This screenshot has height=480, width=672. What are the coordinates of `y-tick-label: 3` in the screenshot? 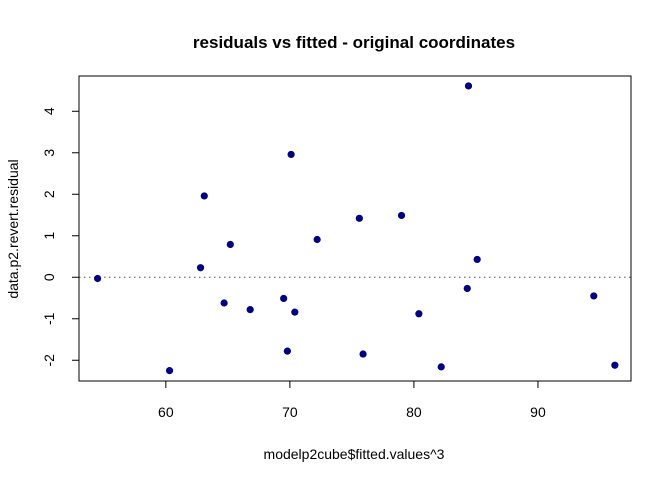 It's located at (49, 153).